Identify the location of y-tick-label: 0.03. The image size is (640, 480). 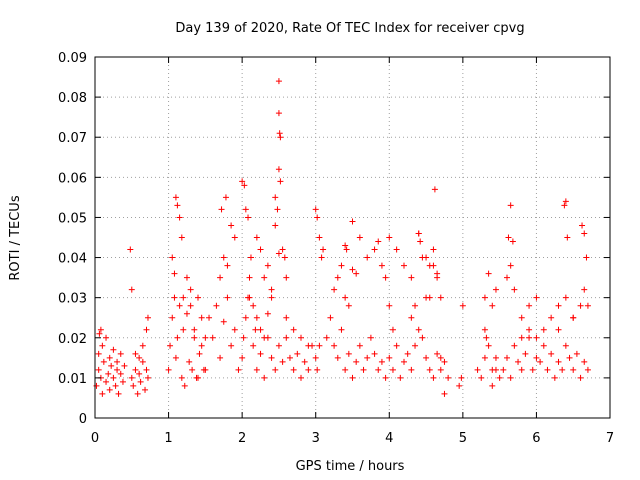
(72, 299).